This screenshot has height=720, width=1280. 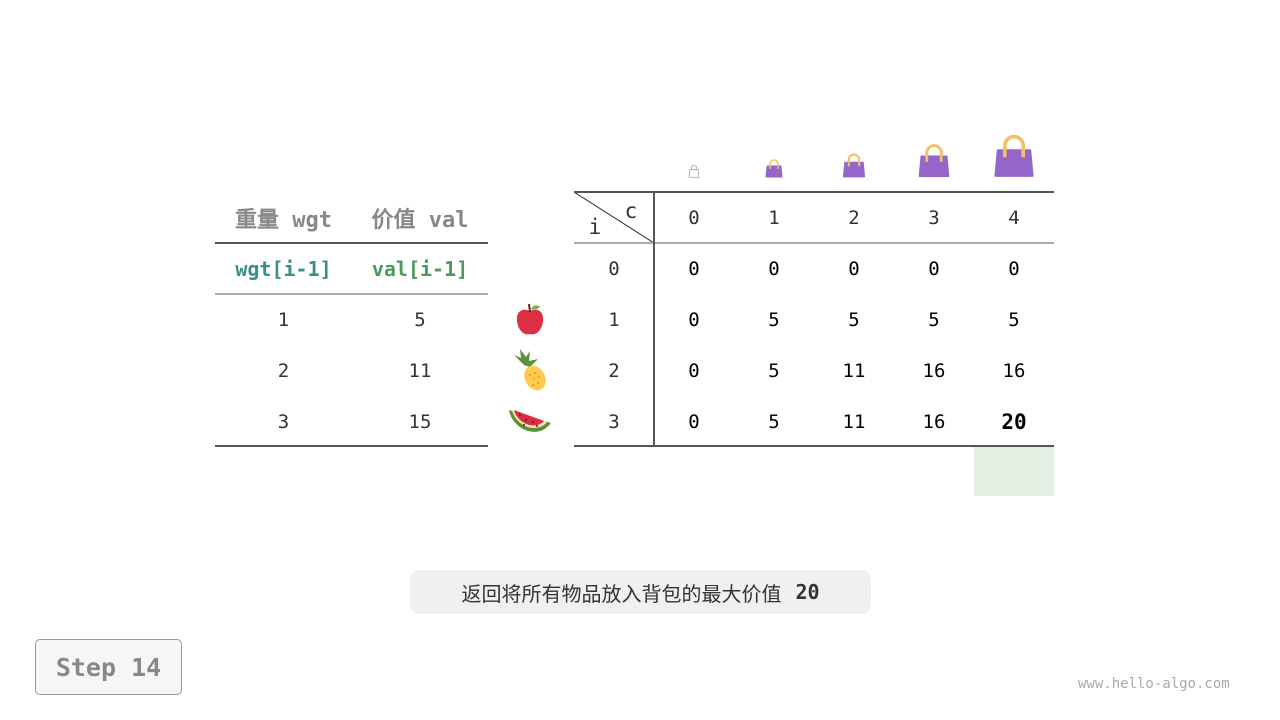 What do you see at coordinates (420, 370) in the screenshot?
I see `table-cell: 11` at bounding box center [420, 370].